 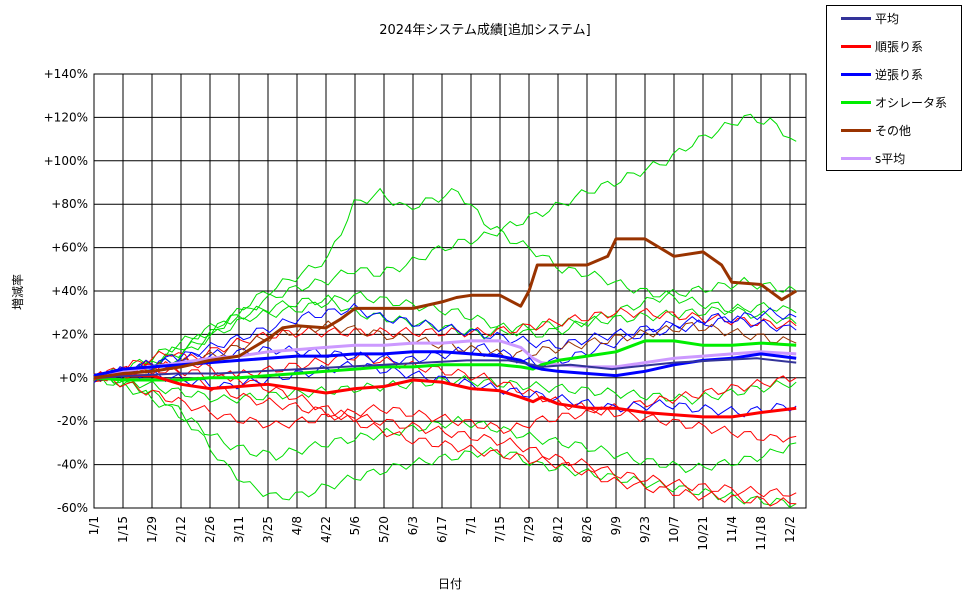 What do you see at coordinates (69, 291) in the screenshot?
I see `y-tick-label: +40%` at bounding box center [69, 291].